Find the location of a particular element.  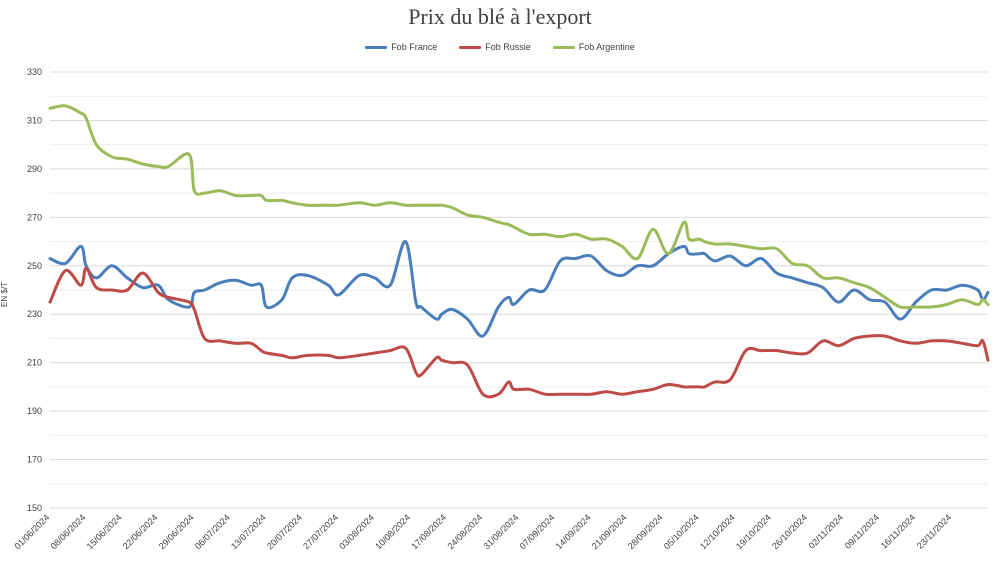

legend-swatch-russie is located at coordinates (470, 47).